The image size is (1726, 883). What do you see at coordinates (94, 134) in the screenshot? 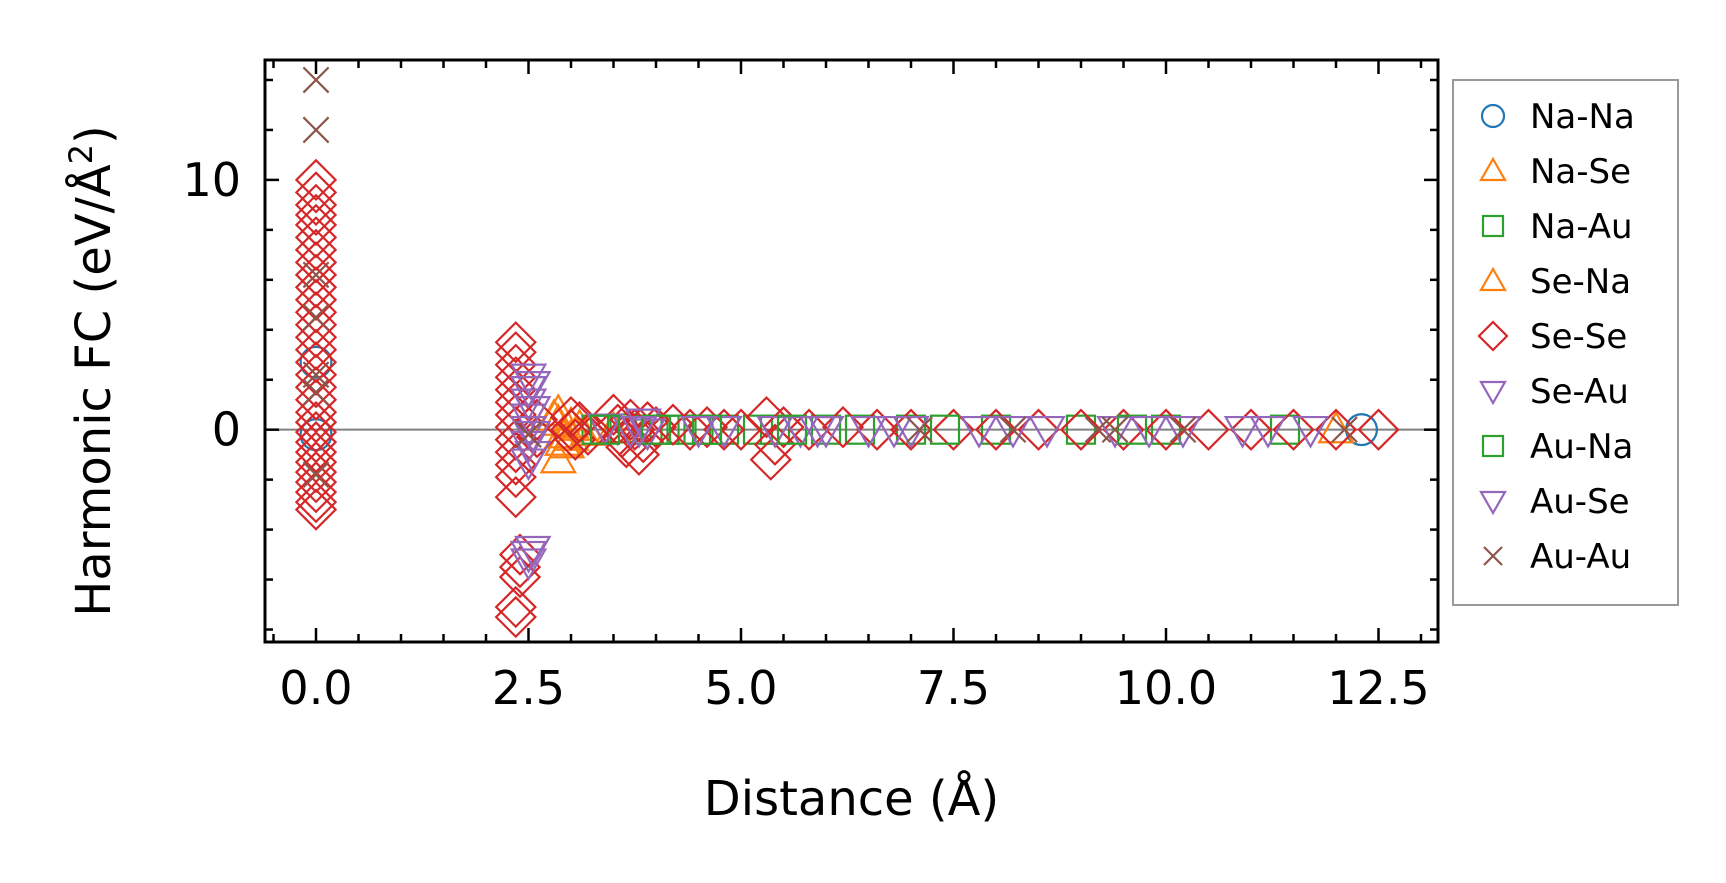
I see `y-axis-label-close: )` at bounding box center [94, 134].